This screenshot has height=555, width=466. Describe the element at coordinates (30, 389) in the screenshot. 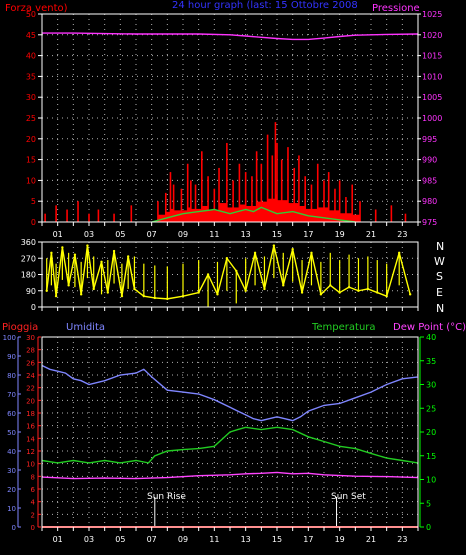

I see `rain-ytick-label: 22` at that location.